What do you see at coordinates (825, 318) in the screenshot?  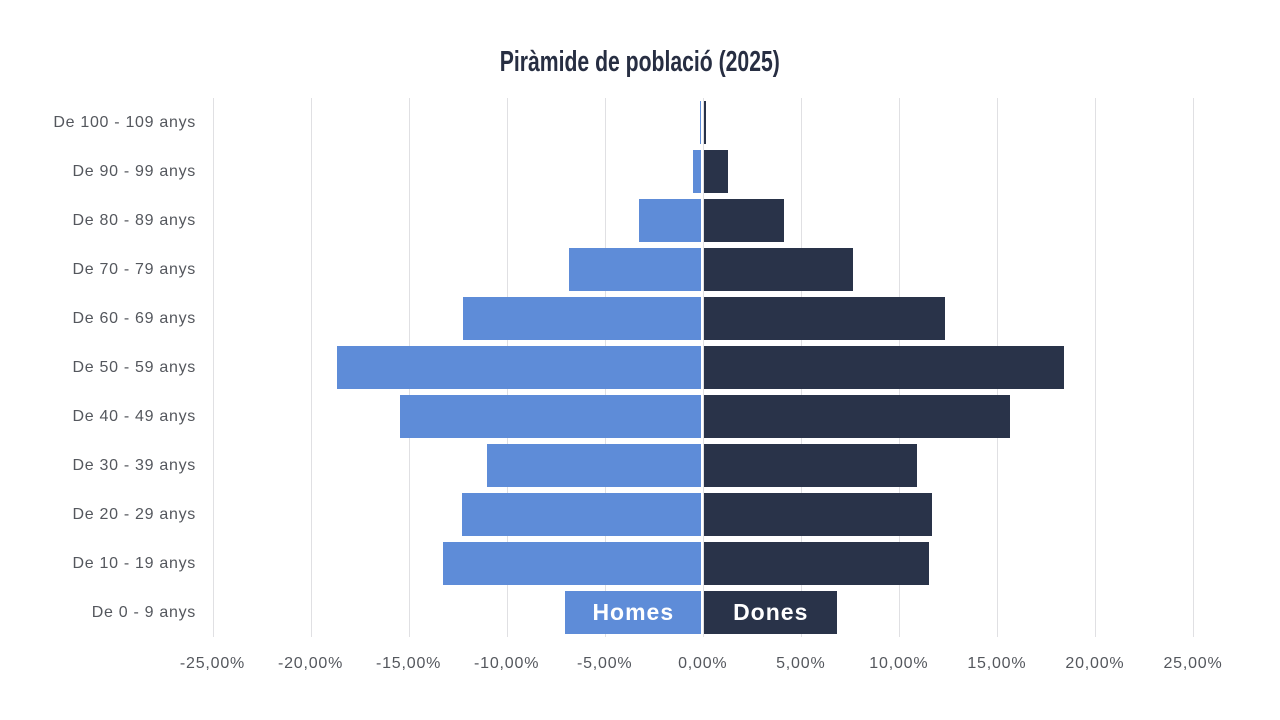 I see `bar-dones-de-60-69-anys` at bounding box center [825, 318].